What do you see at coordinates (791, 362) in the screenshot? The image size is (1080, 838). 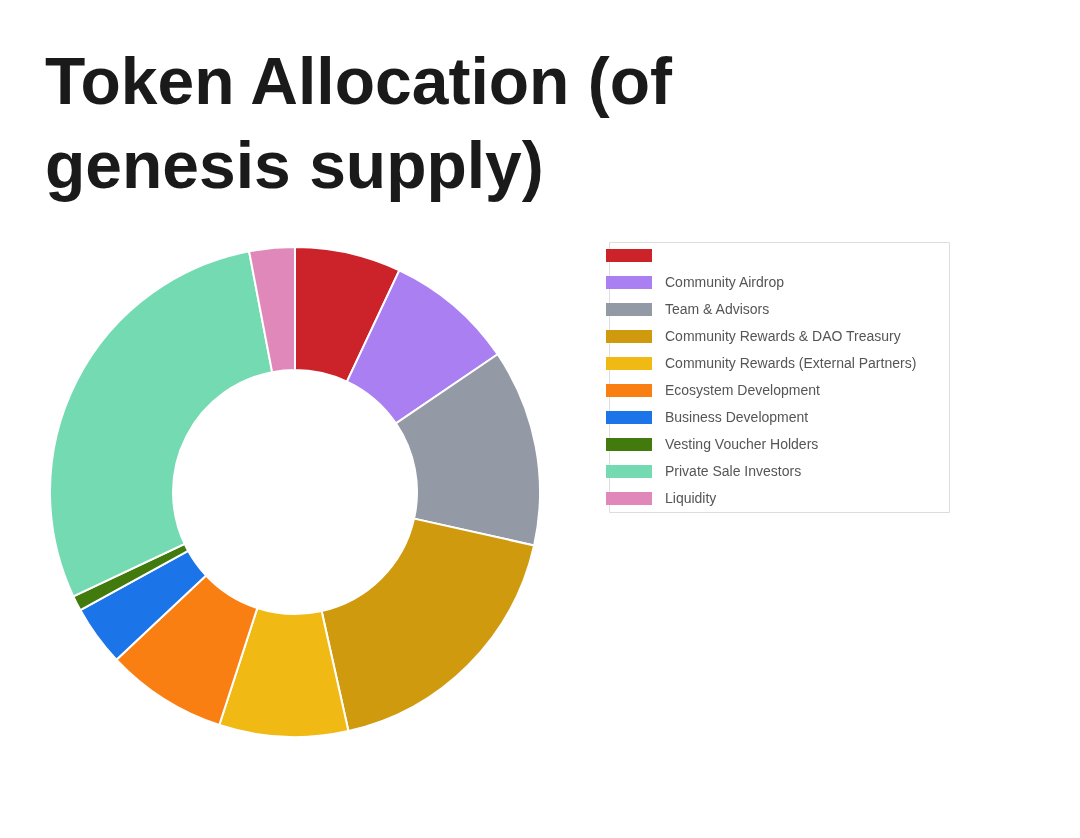 I see `legend-label: Community Rewards (External Partners)` at bounding box center [791, 362].